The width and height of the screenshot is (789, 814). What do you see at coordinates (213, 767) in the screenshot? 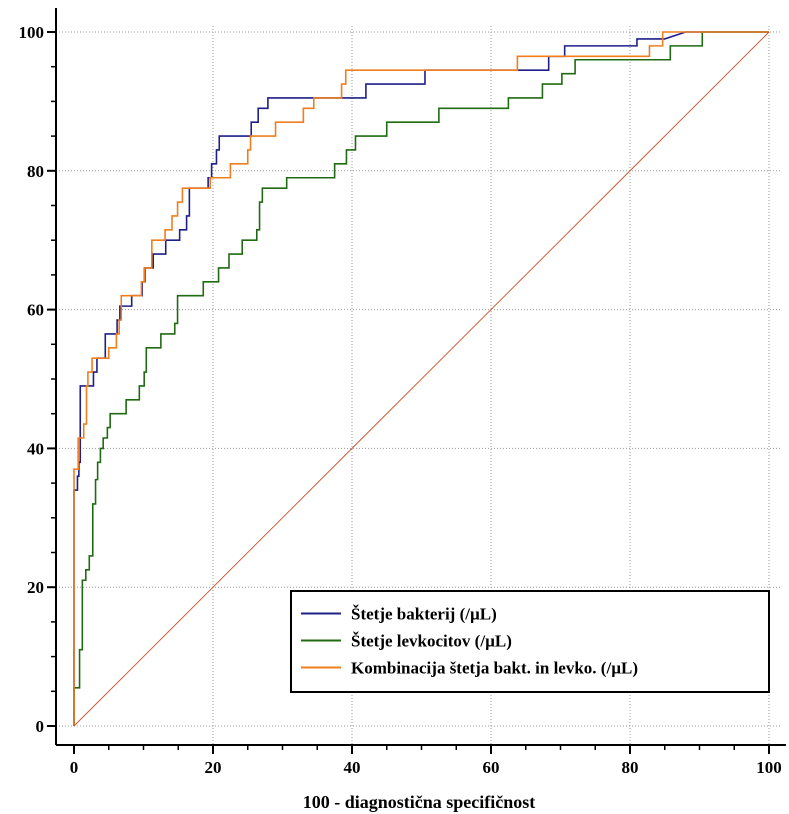
I see `x-tick-label-20: 20` at bounding box center [213, 767].